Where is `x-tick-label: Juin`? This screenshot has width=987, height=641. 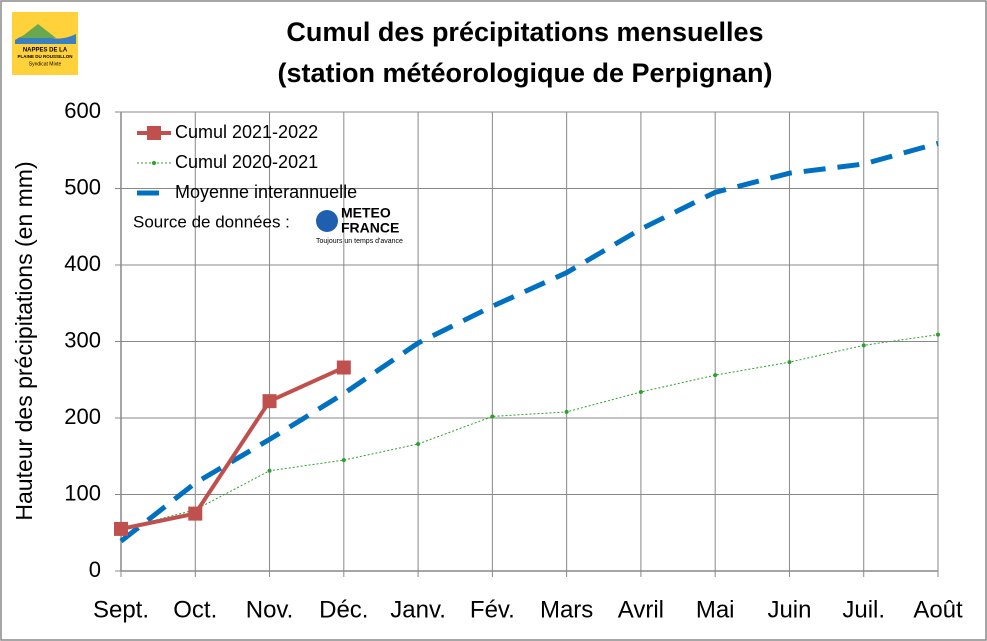 x-tick-label: Juin is located at coordinates (789, 609).